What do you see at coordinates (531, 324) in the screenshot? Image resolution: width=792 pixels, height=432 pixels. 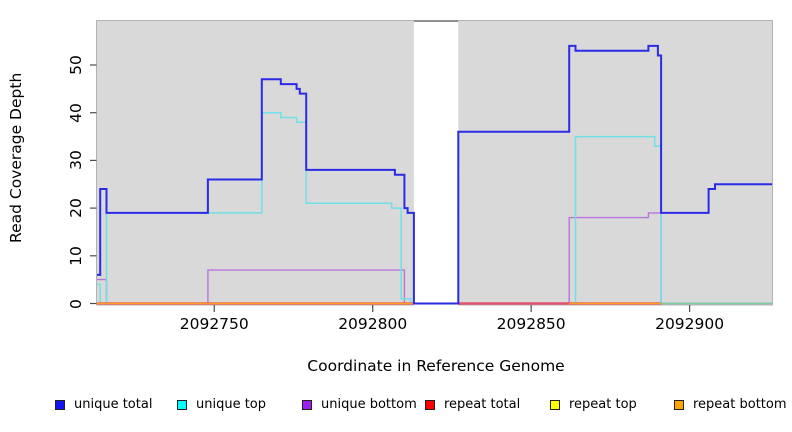 I see `x-tick-label: 2092850` at bounding box center [531, 324].